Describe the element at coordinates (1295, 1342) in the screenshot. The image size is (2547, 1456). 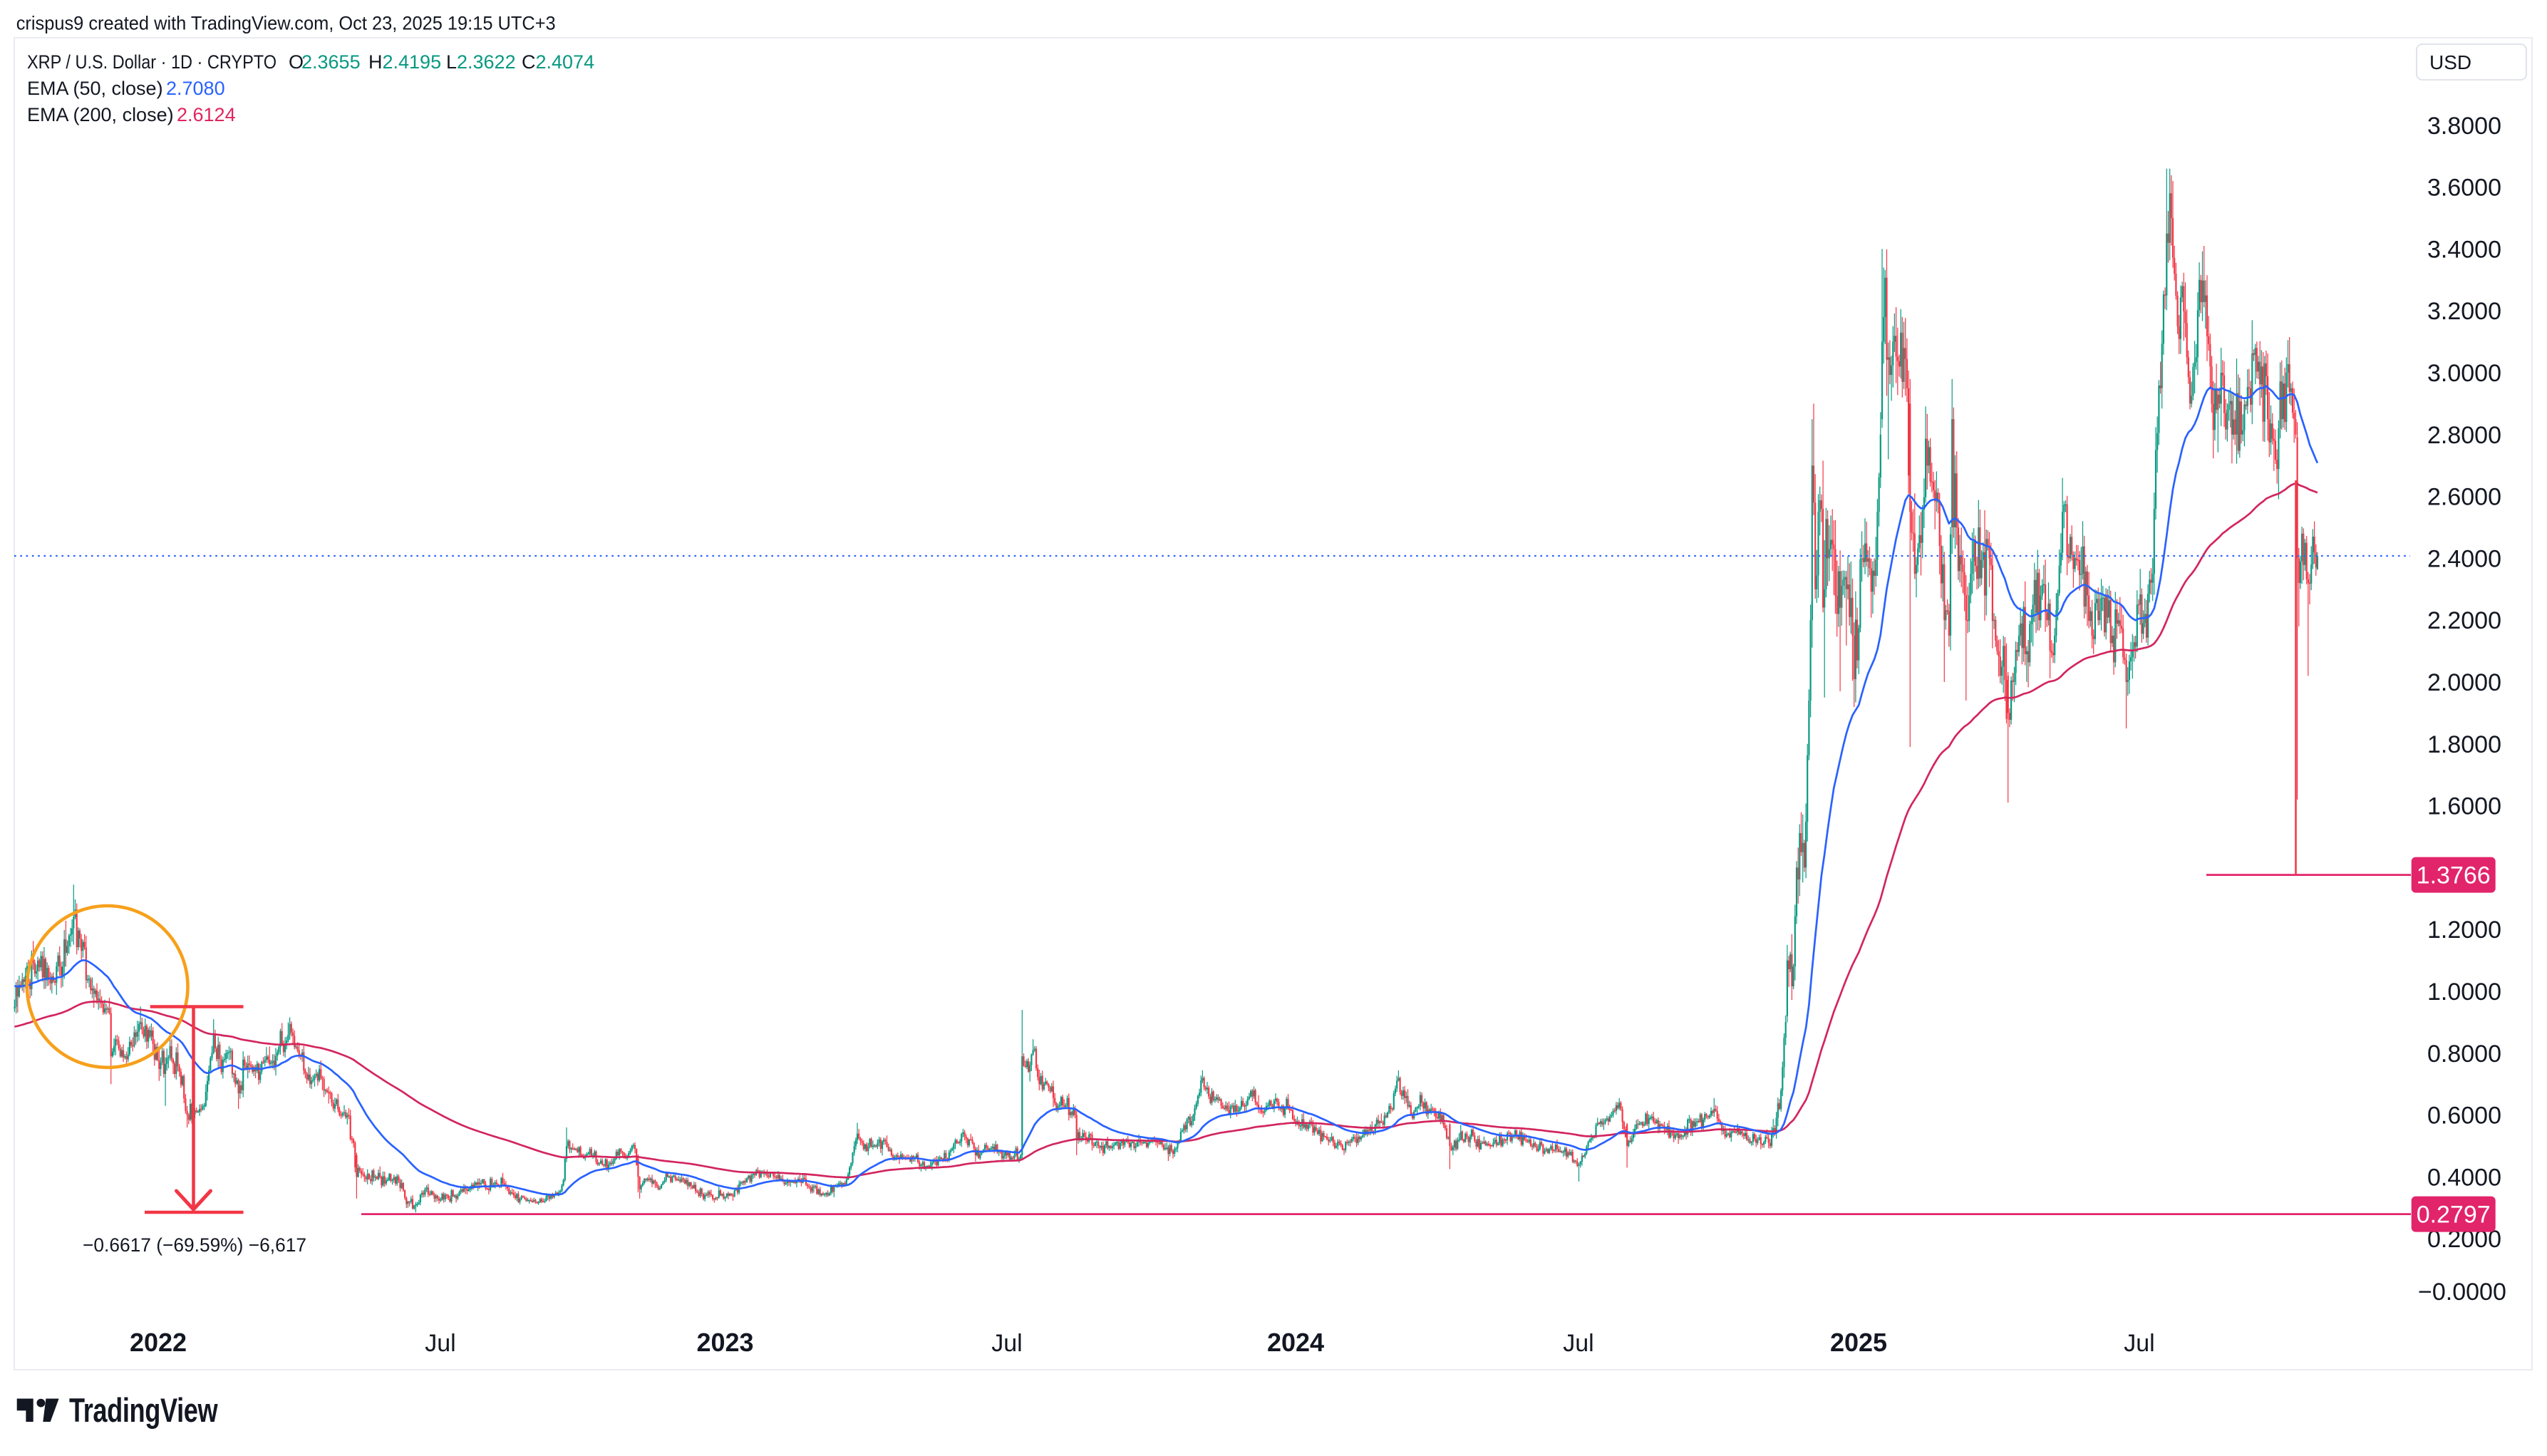
I see `svg-text: 2024` at that location.